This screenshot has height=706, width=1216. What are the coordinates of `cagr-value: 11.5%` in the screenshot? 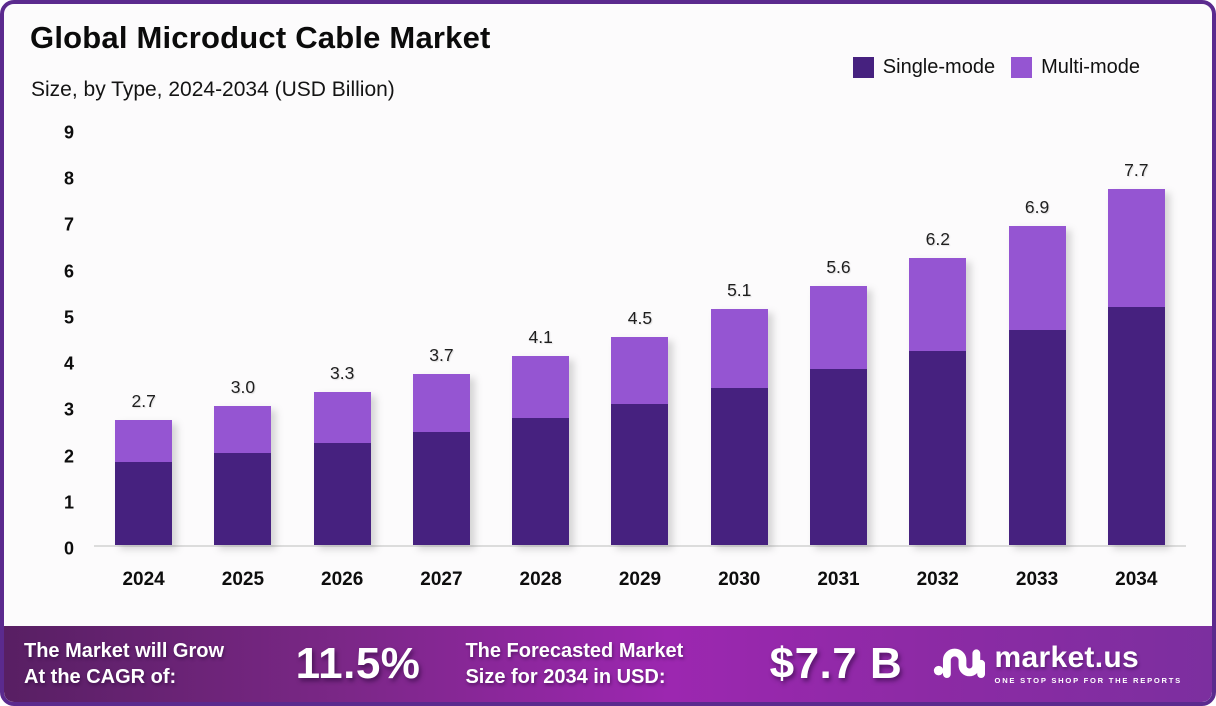 It's located at (358, 663).